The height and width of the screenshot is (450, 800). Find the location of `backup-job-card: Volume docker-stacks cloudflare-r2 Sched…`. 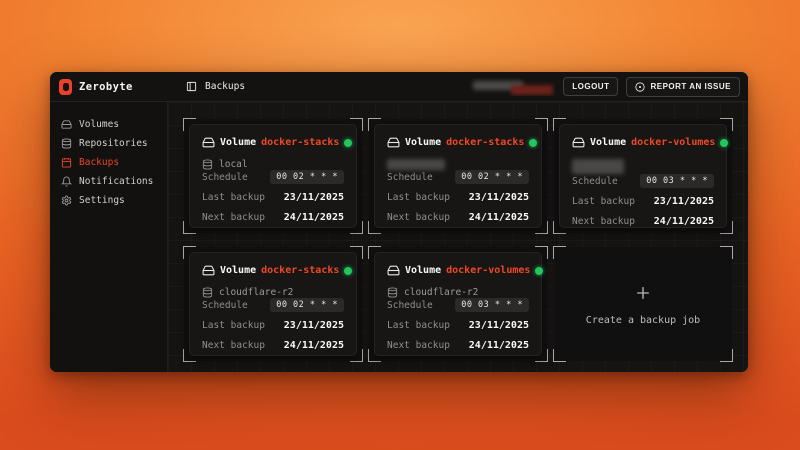

backup-job-card: Volume docker-stacks cloudflare-r2 Sched… is located at coordinates (273, 304).